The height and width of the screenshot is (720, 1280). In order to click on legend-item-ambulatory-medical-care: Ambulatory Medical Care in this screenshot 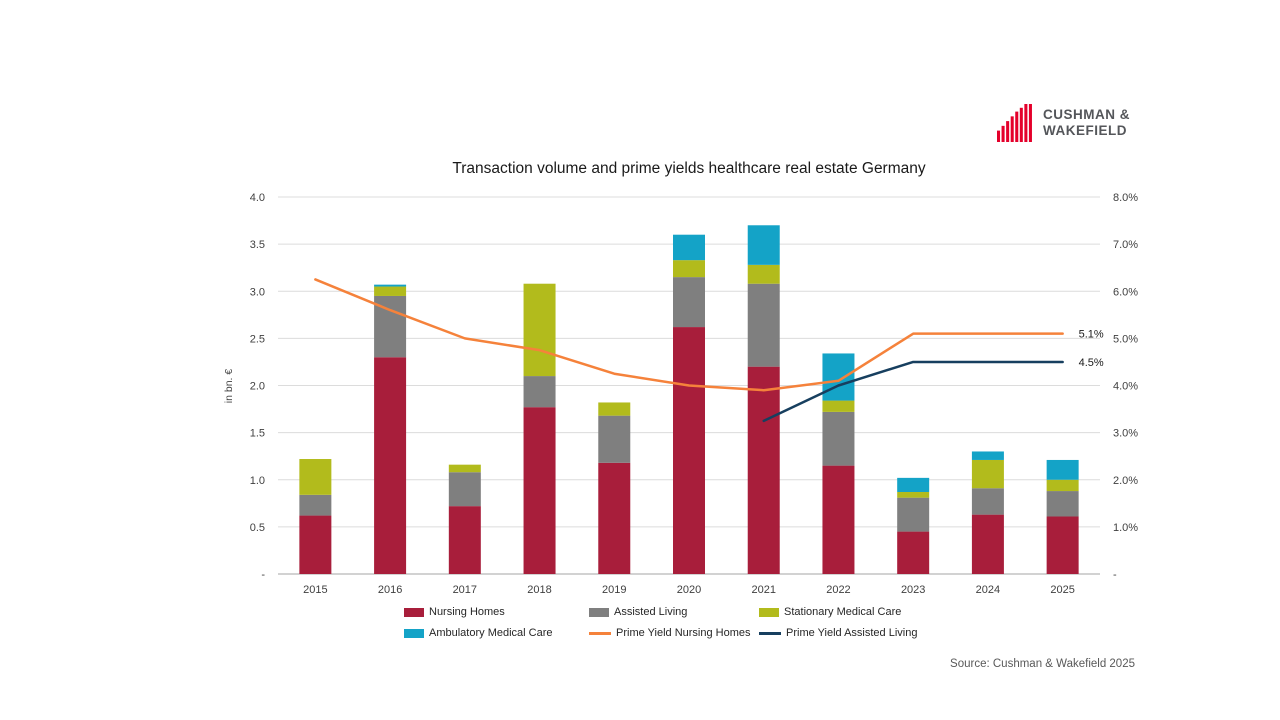, I will do `click(496, 633)`.